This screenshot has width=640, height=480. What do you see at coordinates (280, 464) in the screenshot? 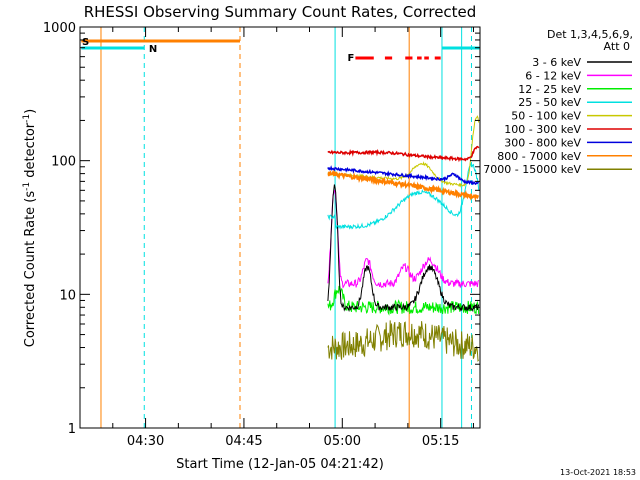
I see `x-axis-label: Start Time (12-Jan-05 04:21:42)` at bounding box center [280, 464].